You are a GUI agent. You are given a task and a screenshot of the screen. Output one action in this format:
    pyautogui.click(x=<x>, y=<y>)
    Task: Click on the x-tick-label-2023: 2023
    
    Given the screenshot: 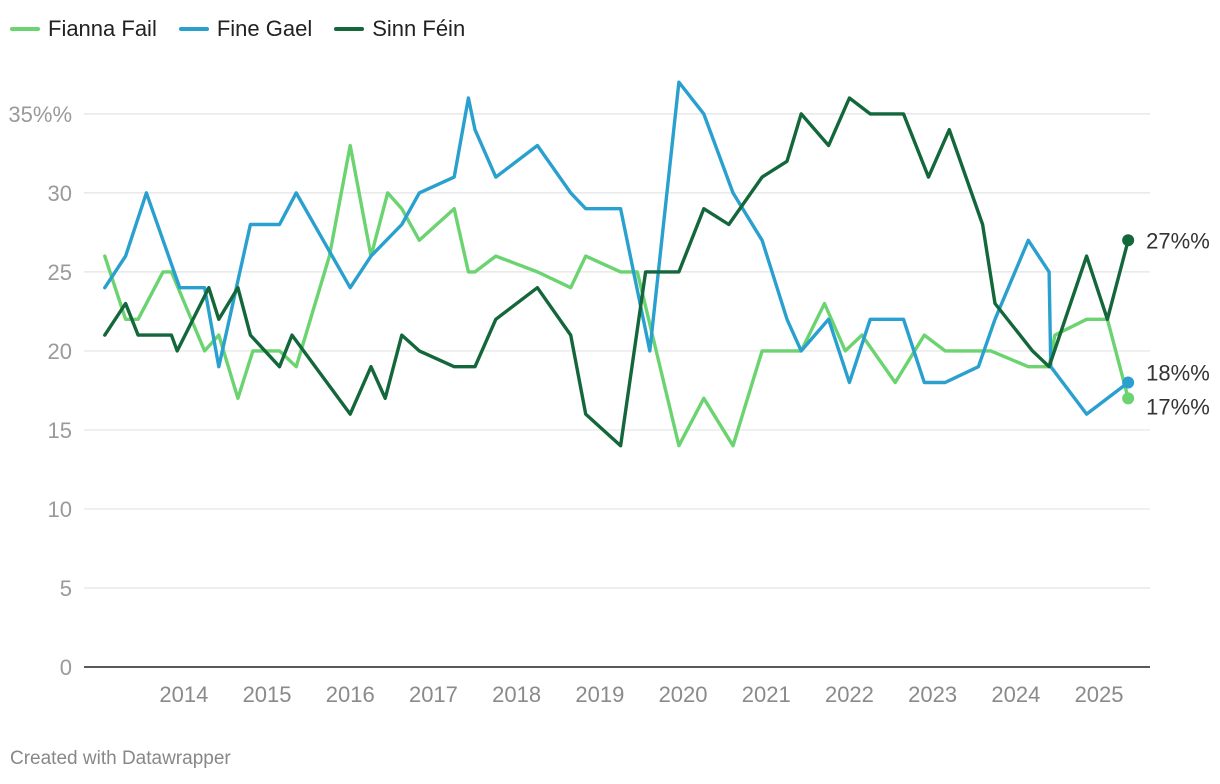 What is the action you would take?
    pyautogui.click(x=932, y=694)
    